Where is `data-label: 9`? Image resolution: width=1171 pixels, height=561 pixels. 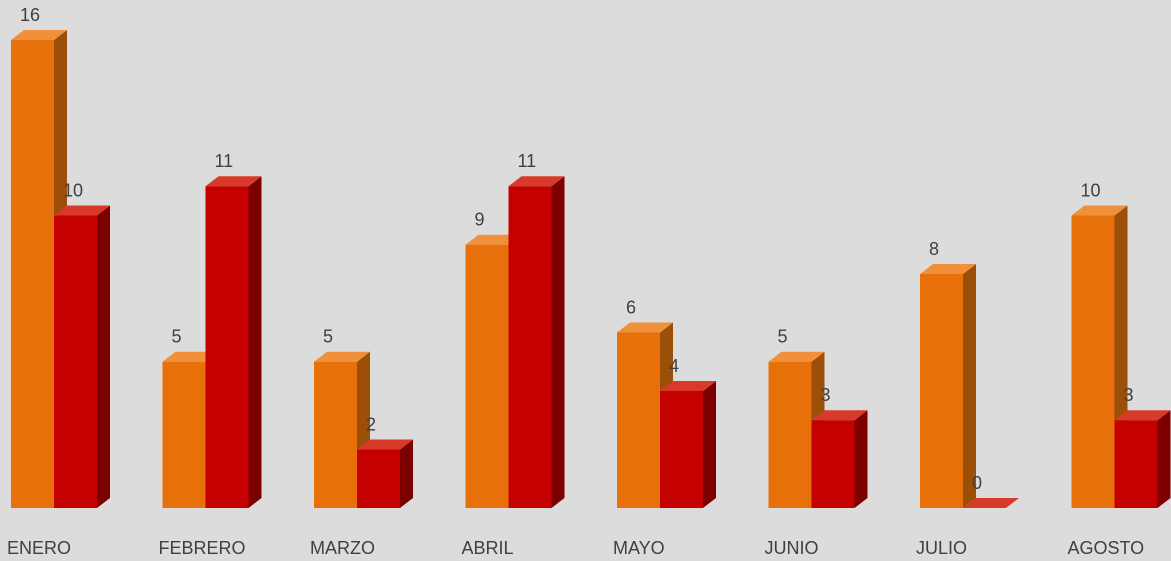
data-label: 9 is located at coordinates (480, 220).